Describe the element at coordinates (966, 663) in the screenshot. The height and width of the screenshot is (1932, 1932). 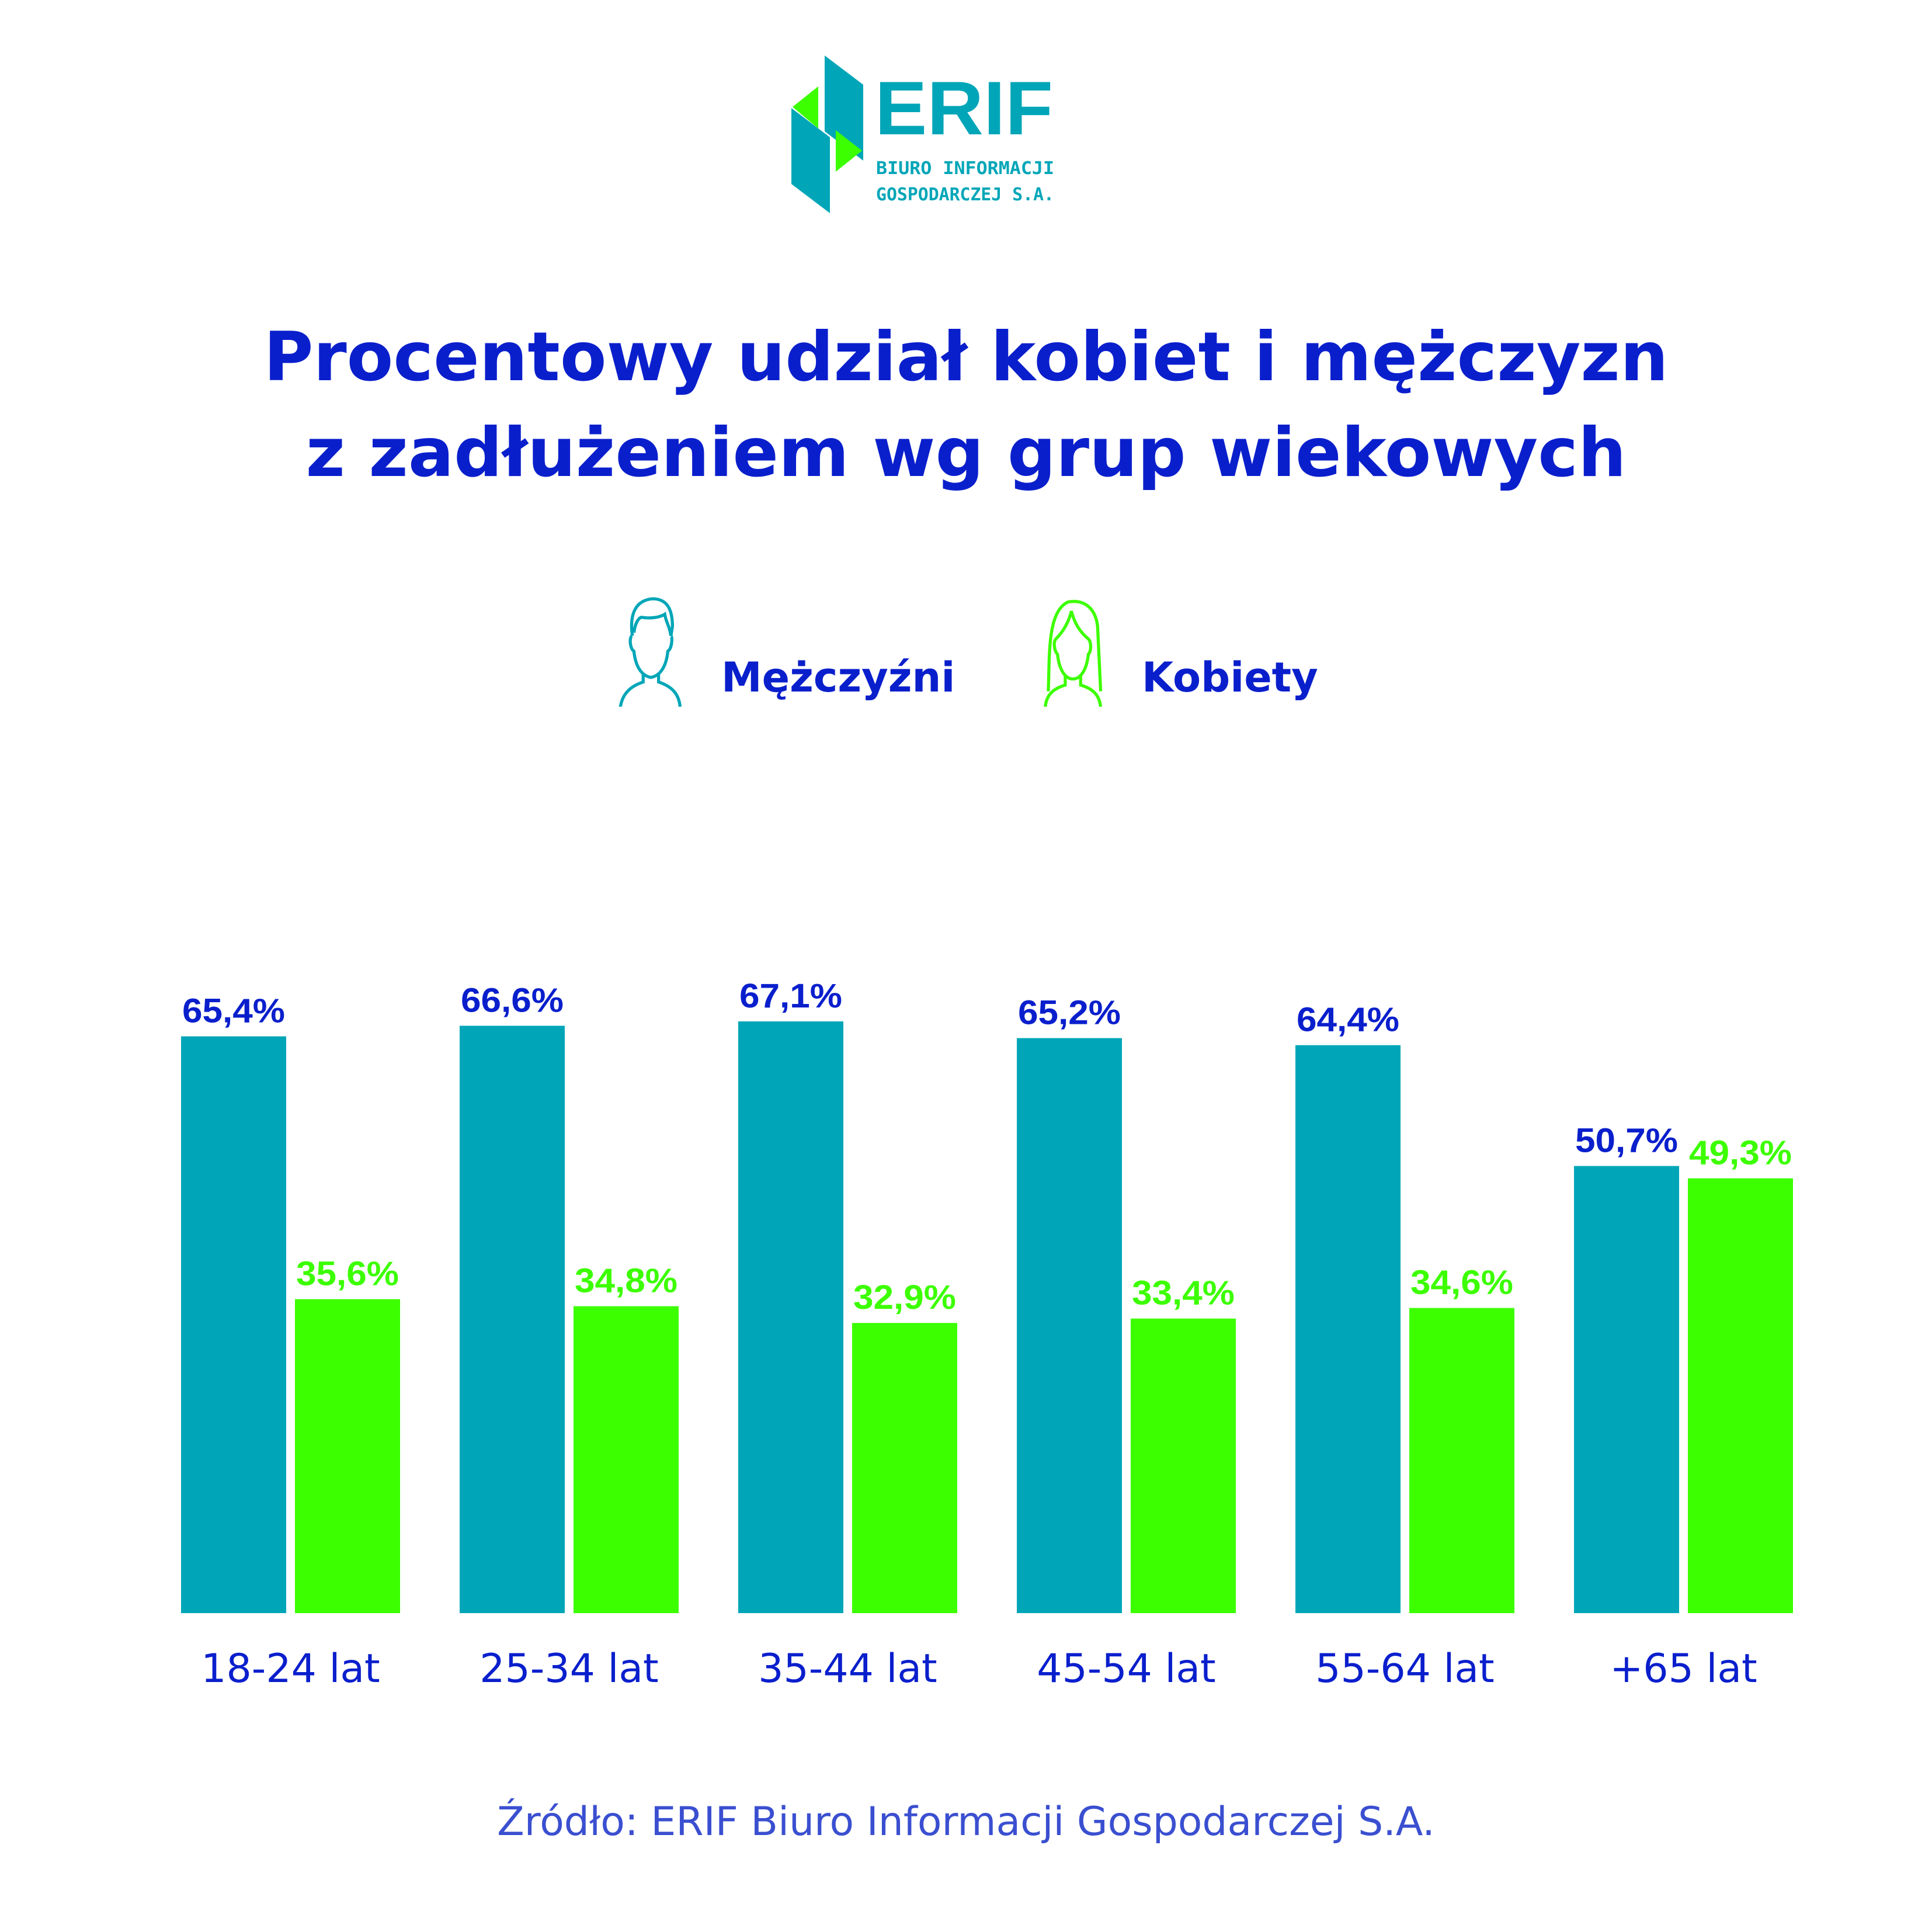
I see `legend: Mężczyźni Kobiety` at that location.